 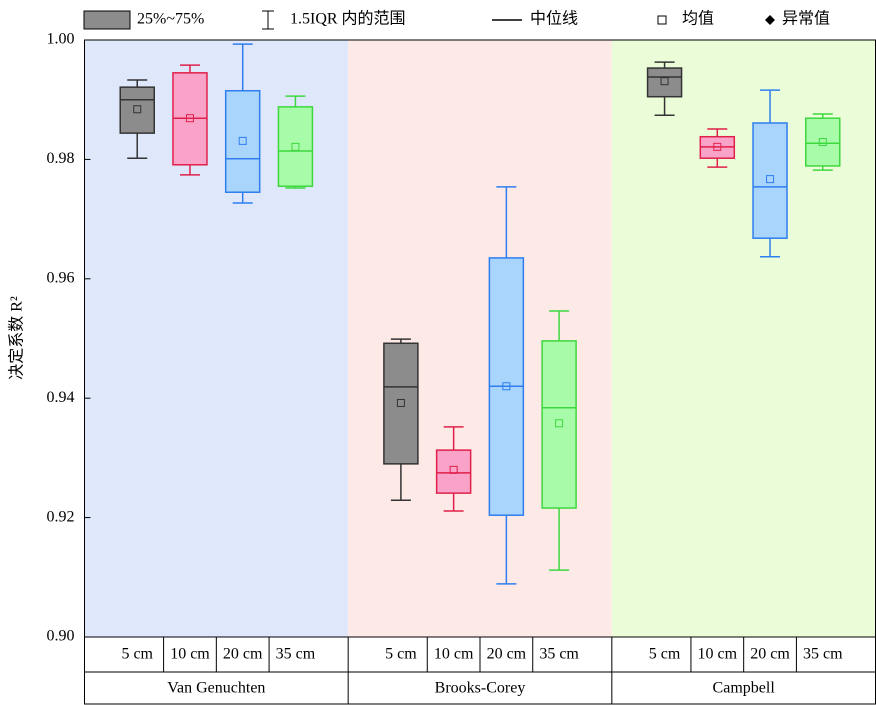 I want to click on y-tick-label: 0.98, so click(x=61, y=158).